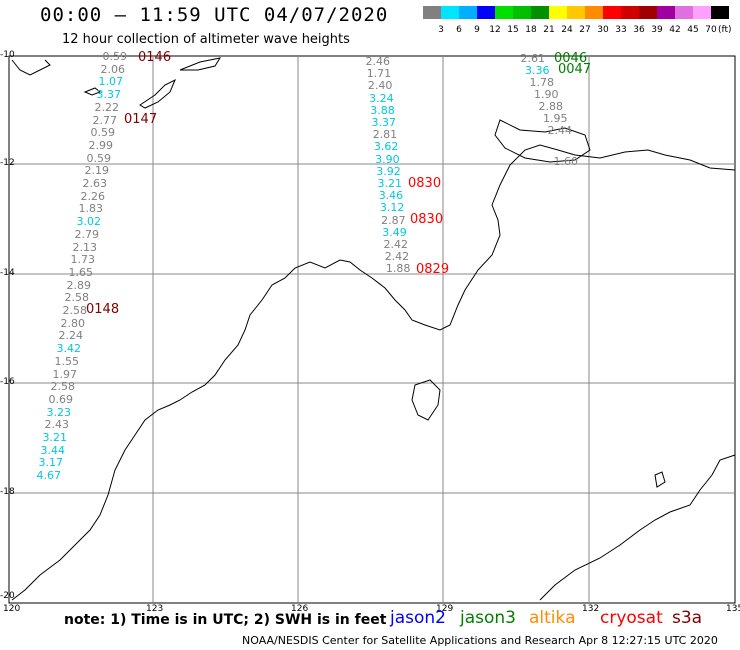  Describe the element at coordinates (380, 86) in the screenshot. I see `wave-height-value: 2.40` at that location.